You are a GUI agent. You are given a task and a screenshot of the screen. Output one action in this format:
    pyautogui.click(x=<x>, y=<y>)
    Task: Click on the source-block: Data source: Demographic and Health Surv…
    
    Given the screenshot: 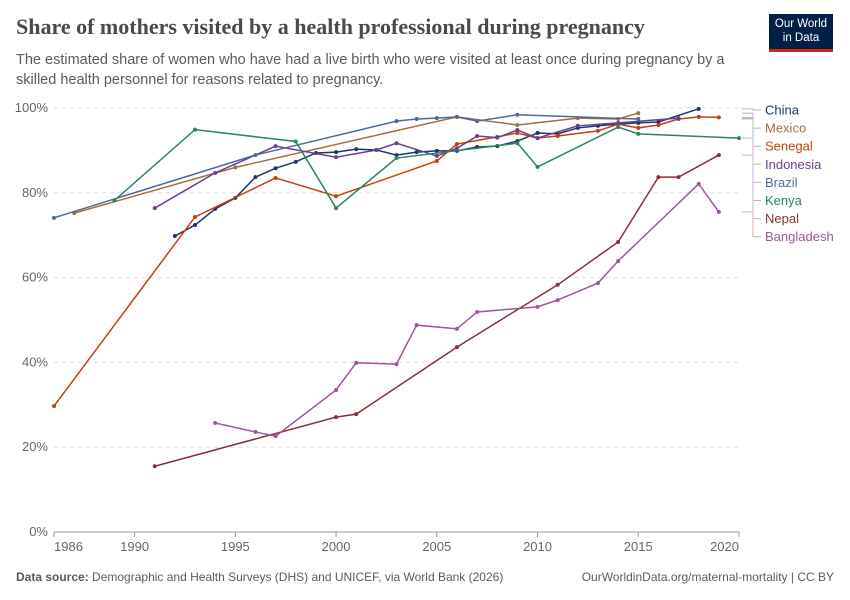 What is the action you would take?
    pyautogui.click(x=259, y=577)
    